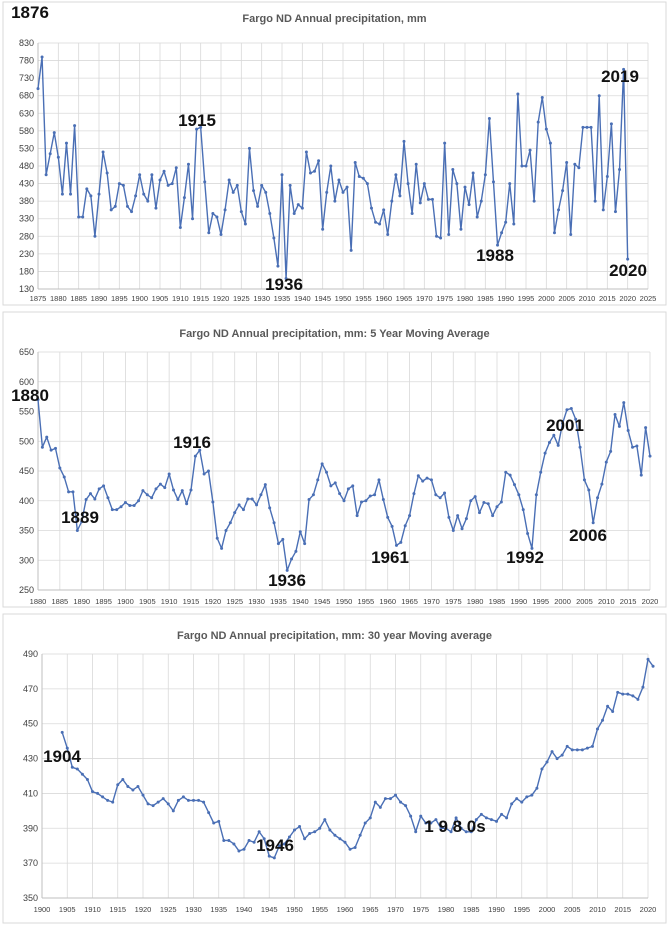 The width and height of the screenshot is (669, 925). I want to click on annotation-label: 1915, so click(197, 120).